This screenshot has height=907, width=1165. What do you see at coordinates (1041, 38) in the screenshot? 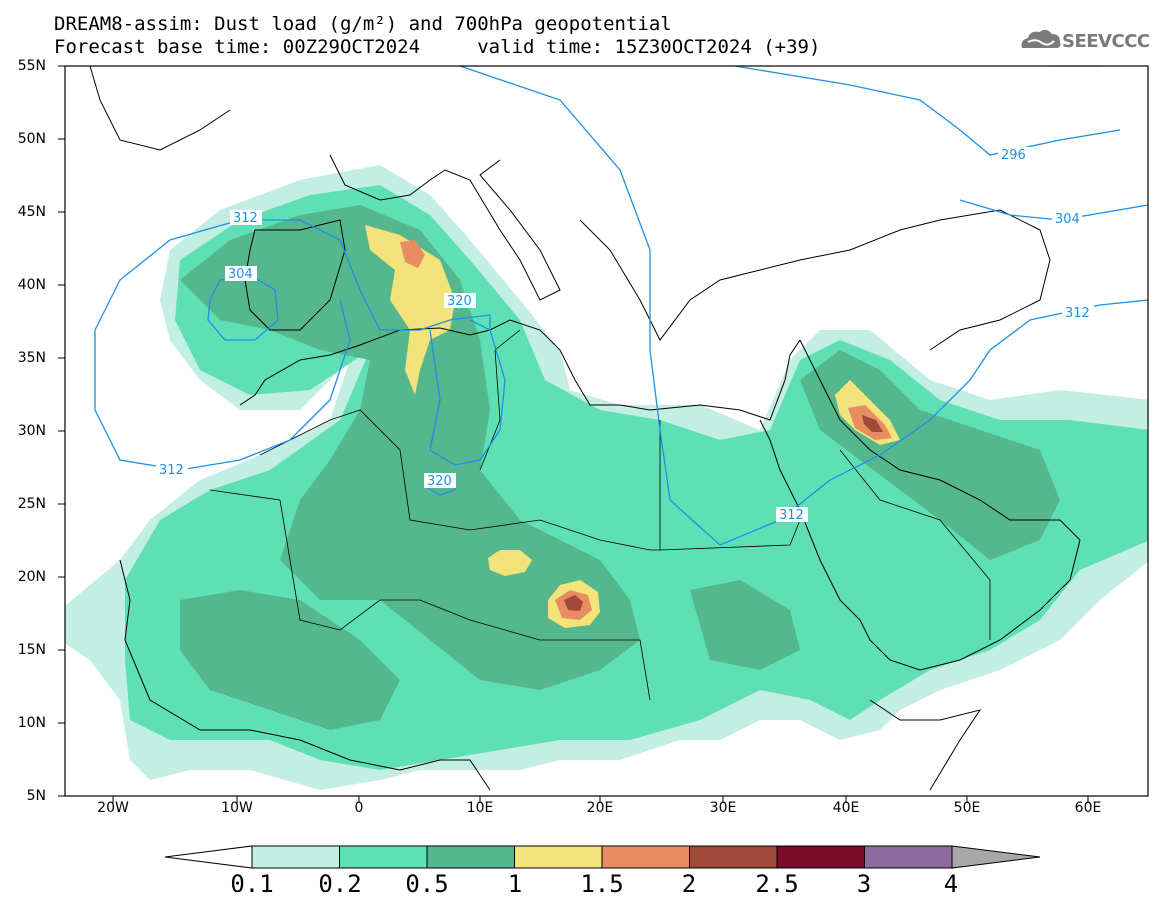
I see `cloud-icon` at bounding box center [1041, 38].